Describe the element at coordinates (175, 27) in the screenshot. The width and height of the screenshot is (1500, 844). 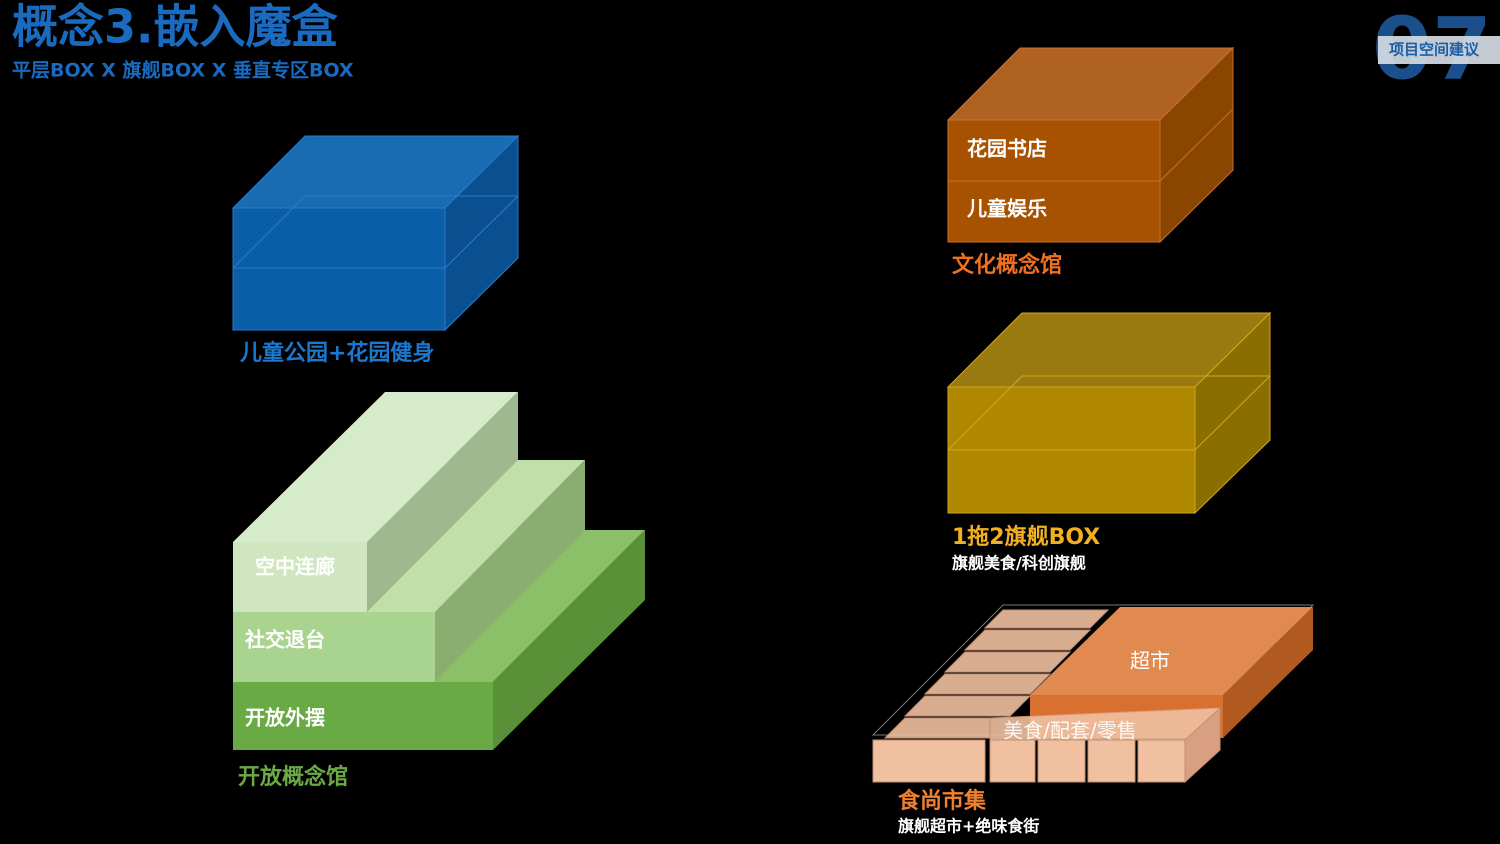
I see `title: 概念3.嵌入魔盒` at that location.